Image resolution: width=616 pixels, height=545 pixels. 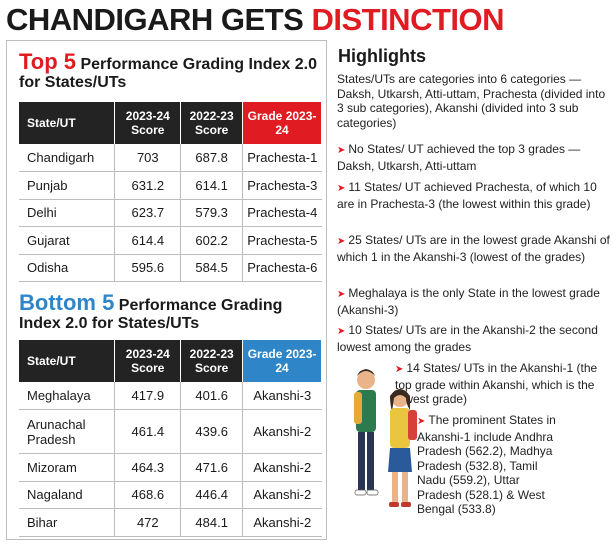 I want to click on cell-grade: Prachesta-6, so click(x=282, y=268).